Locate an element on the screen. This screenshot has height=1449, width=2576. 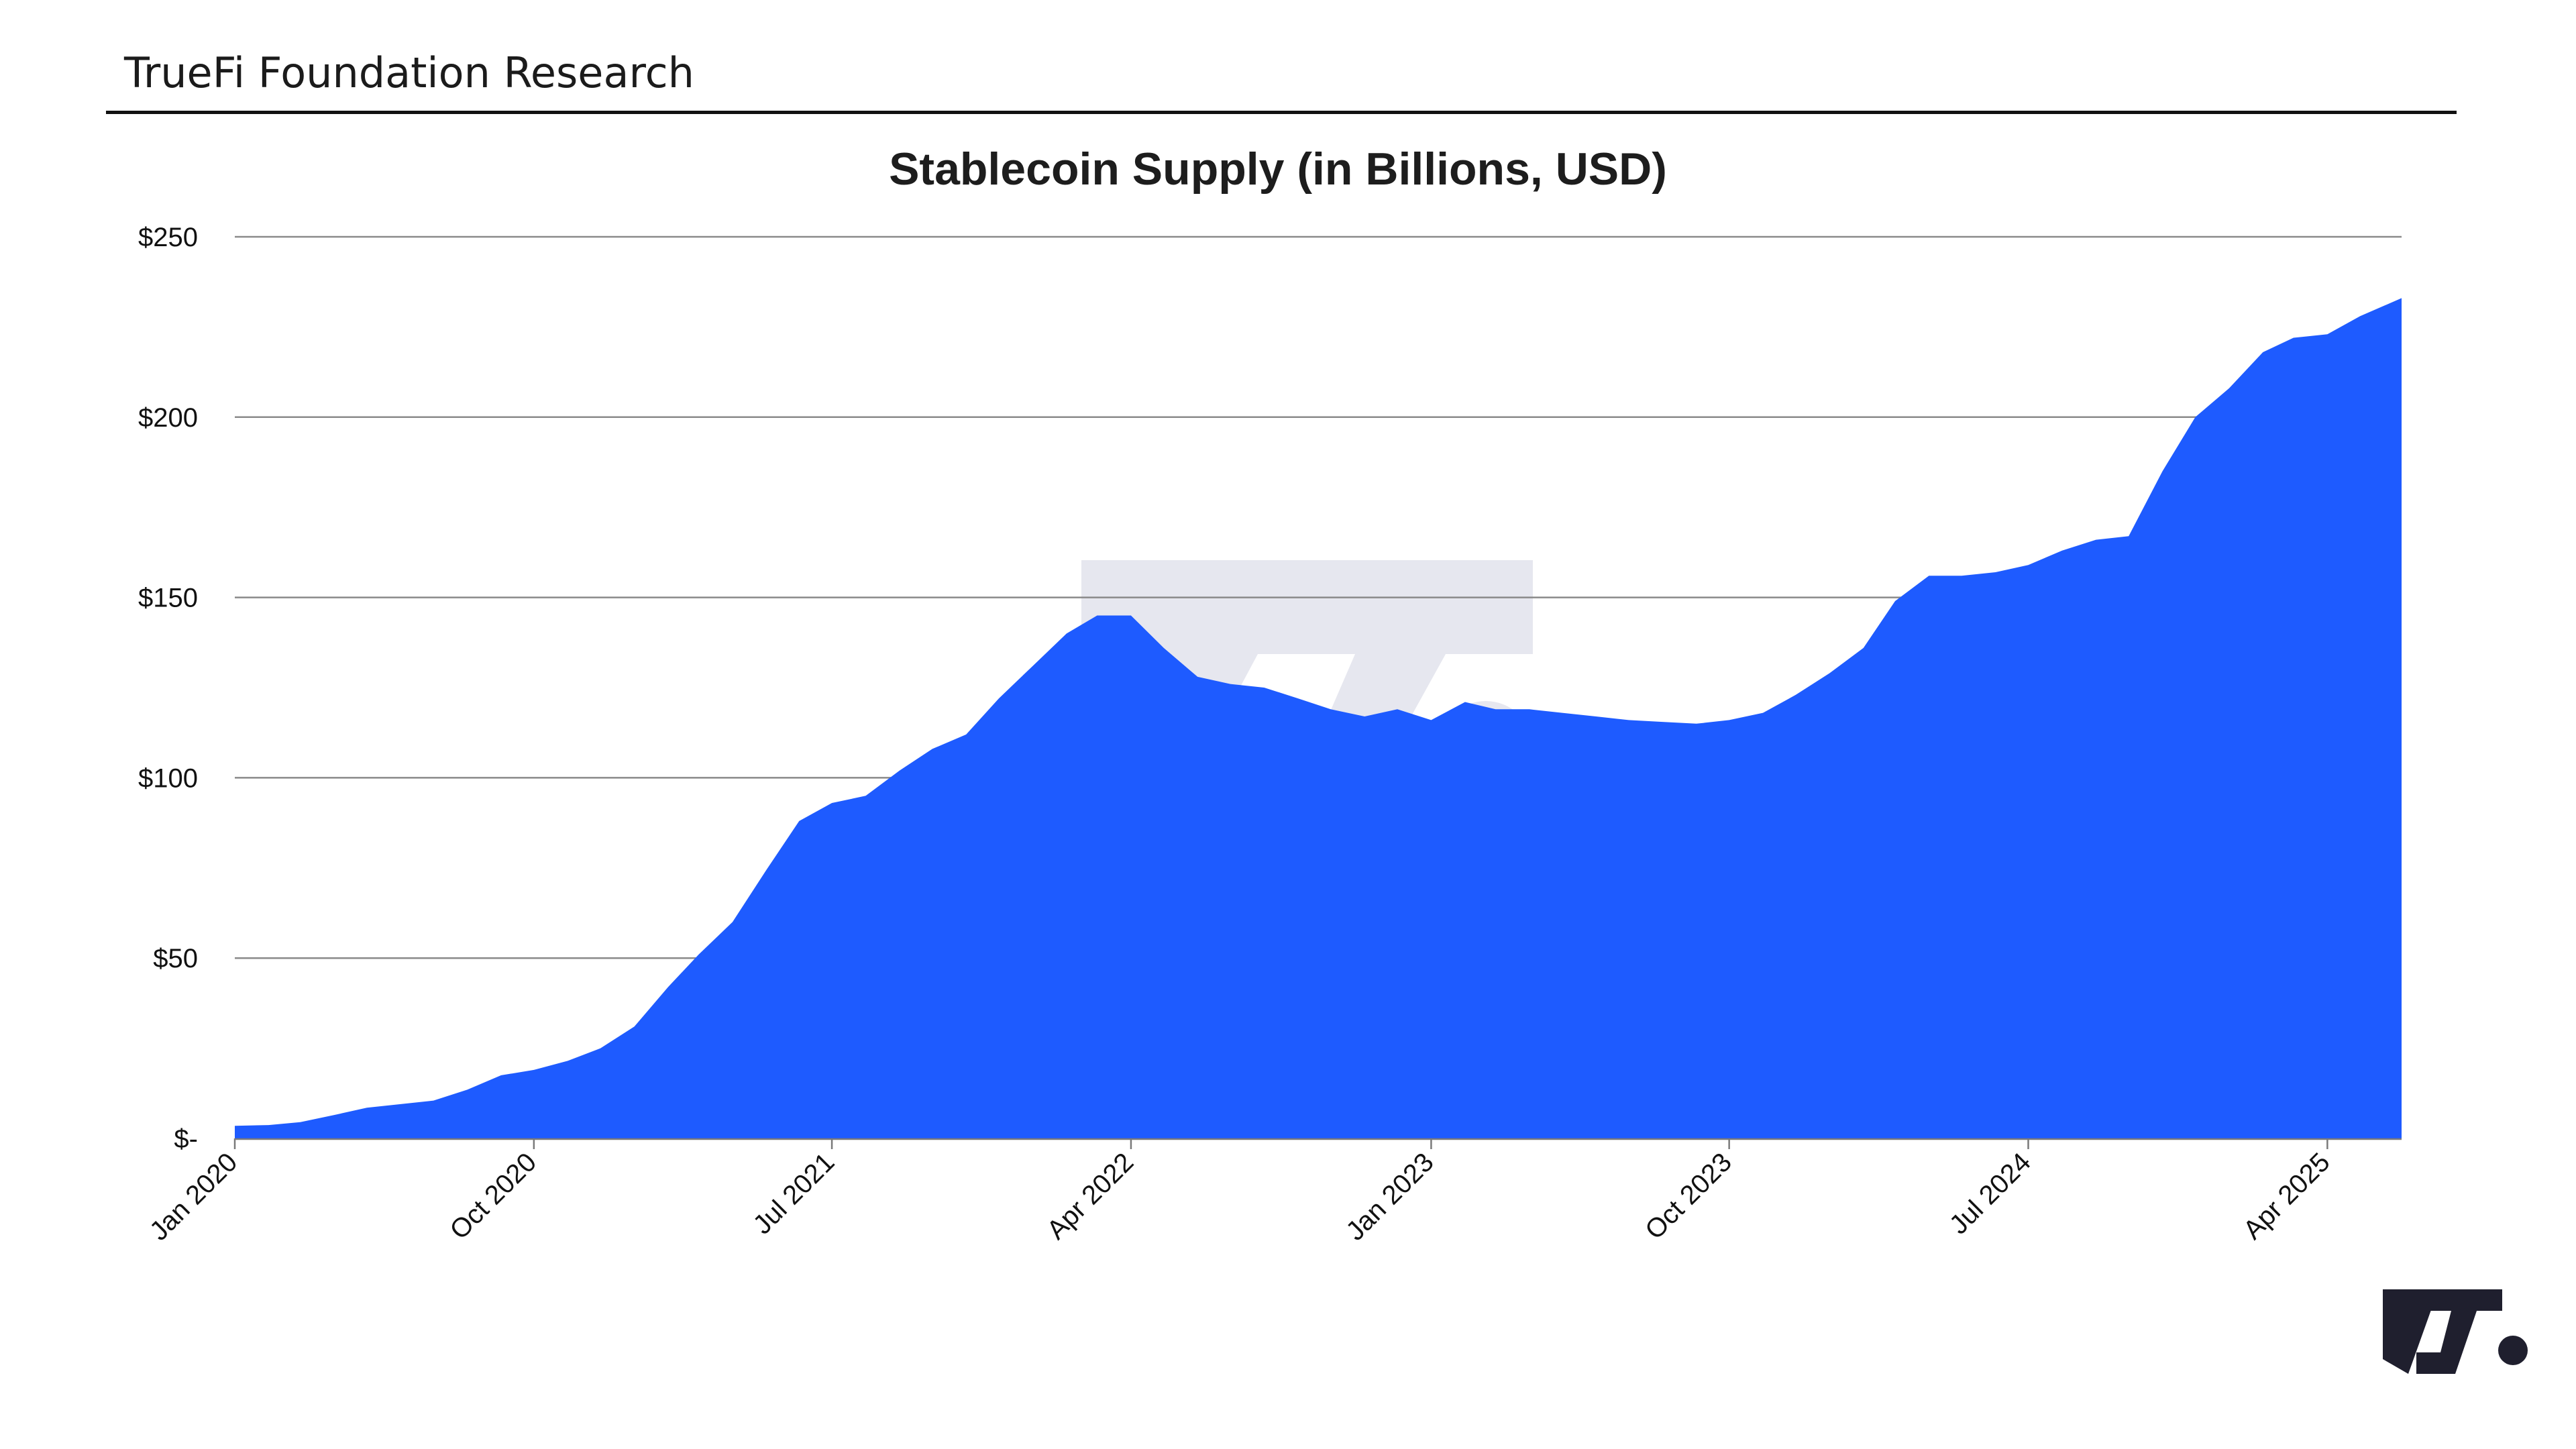
x-tick-label: Jan 2023 is located at coordinates (1389, 1196).